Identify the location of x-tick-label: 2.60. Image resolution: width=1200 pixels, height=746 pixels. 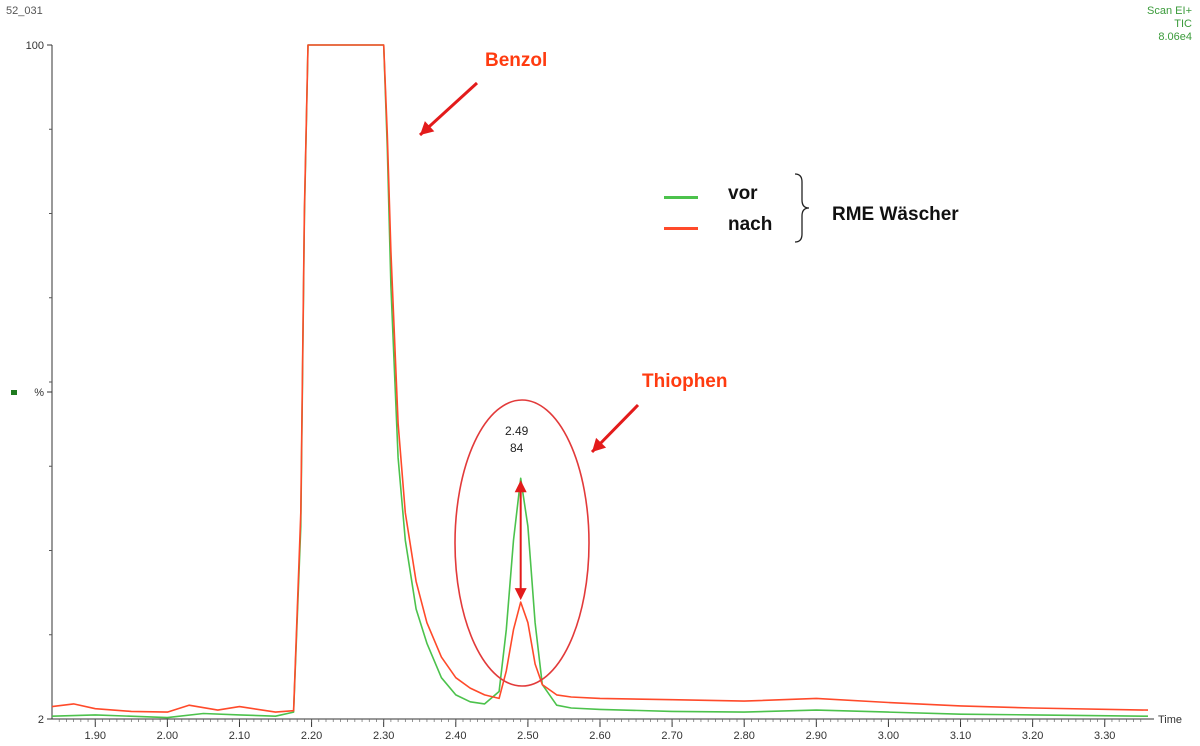
(599, 736).